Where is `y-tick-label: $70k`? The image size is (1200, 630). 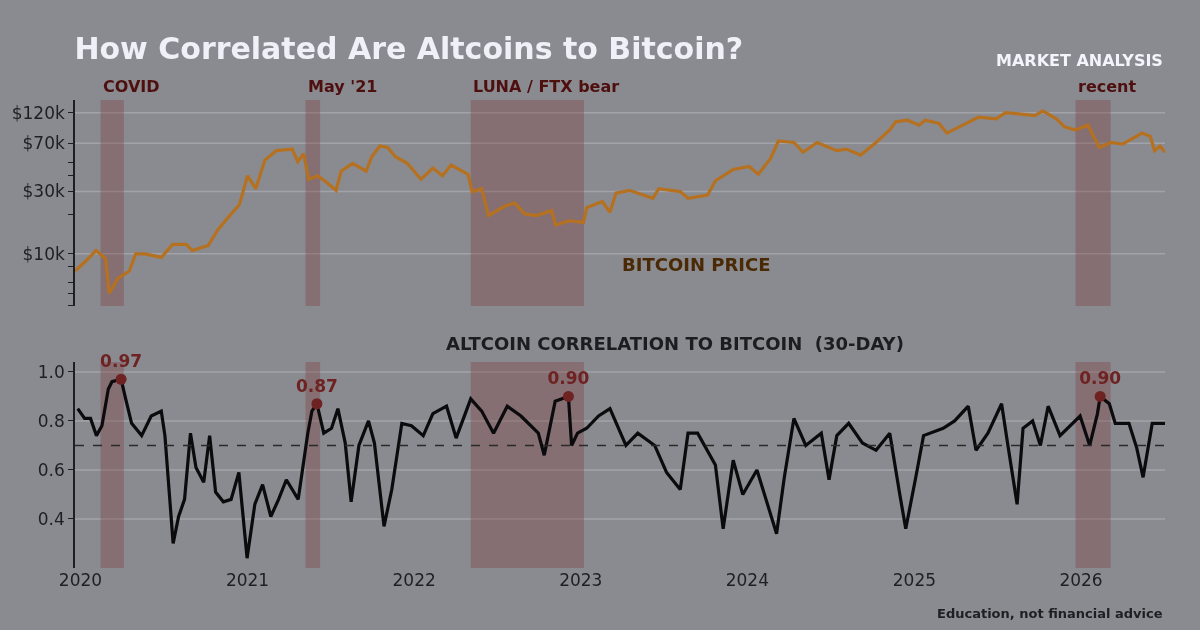 y-tick-label: $70k is located at coordinates (43, 143).